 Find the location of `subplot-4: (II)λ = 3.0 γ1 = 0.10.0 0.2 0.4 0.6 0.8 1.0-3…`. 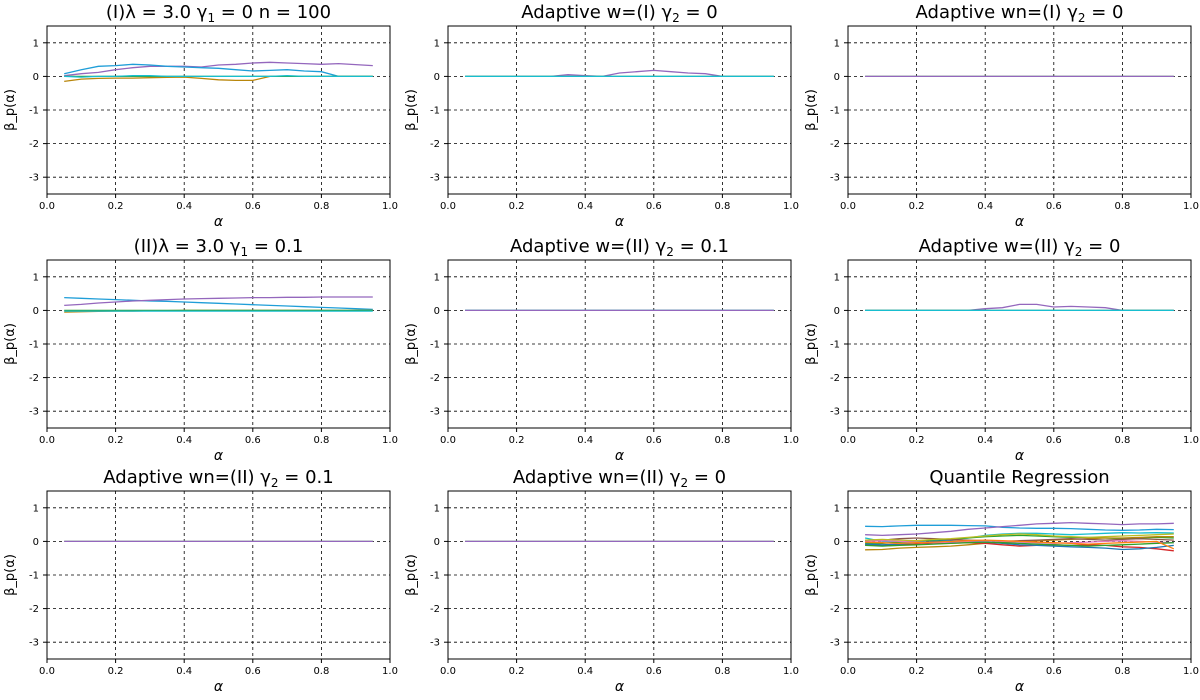

subplot-4: (II)λ = 3.0 γ1 = 0.10.0 0.2 0.4 0.6 0.8 1.0-3… is located at coordinates (200, 350).